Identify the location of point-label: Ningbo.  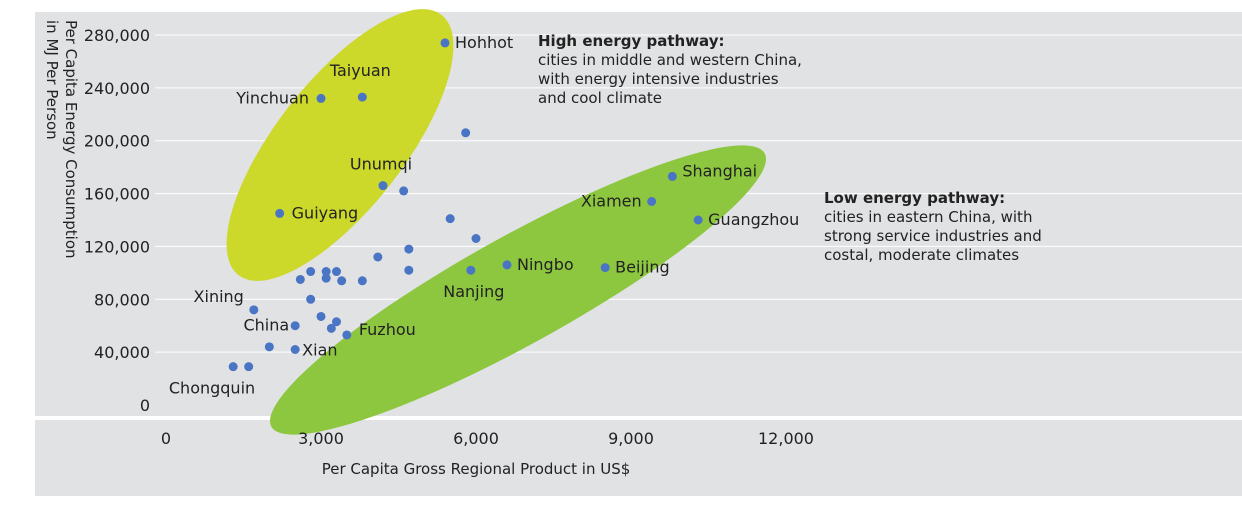
(545, 264).